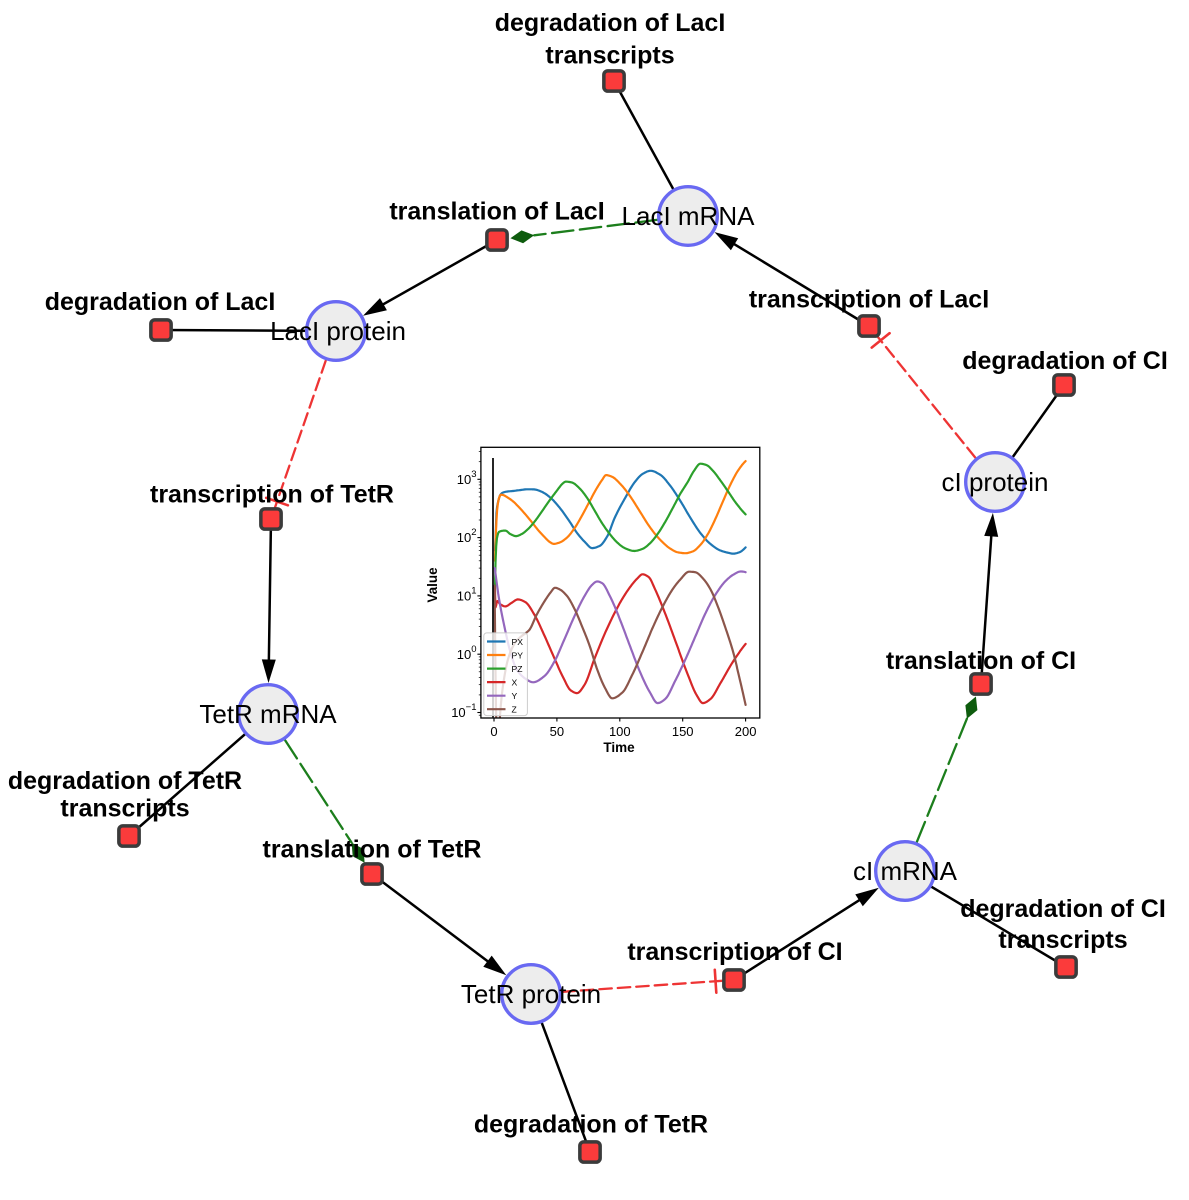 The height and width of the screenshot is (1200, 1189). I want to click on svg-text: Z, so click(514, 710).